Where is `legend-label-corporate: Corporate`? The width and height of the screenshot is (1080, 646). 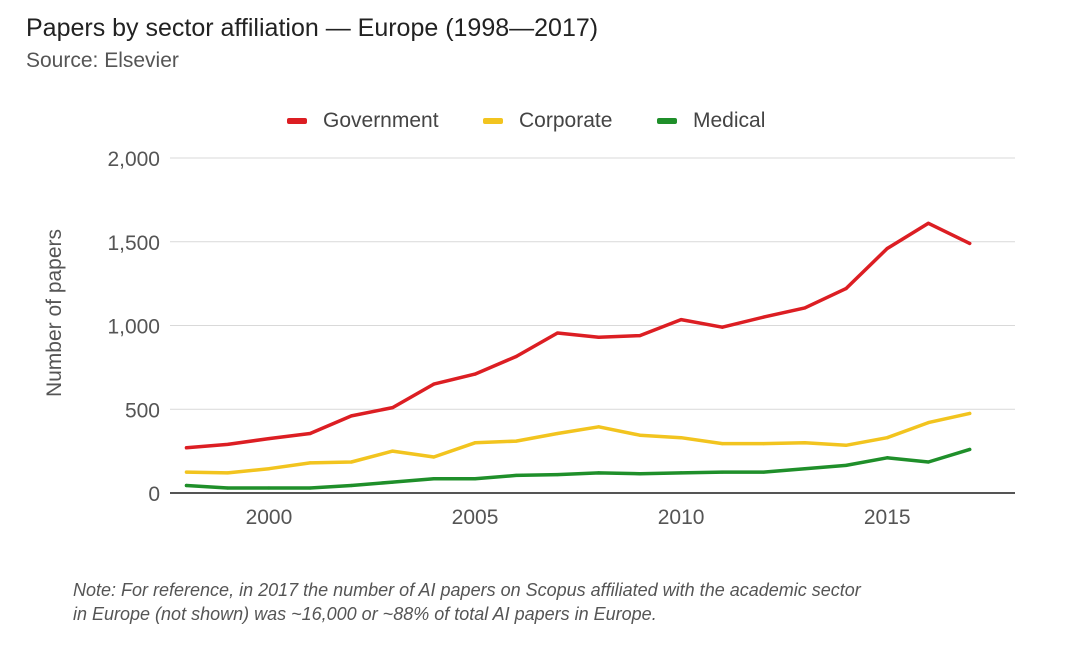 legend-label-corporate: Corporate is located at coordinates (566, 120).